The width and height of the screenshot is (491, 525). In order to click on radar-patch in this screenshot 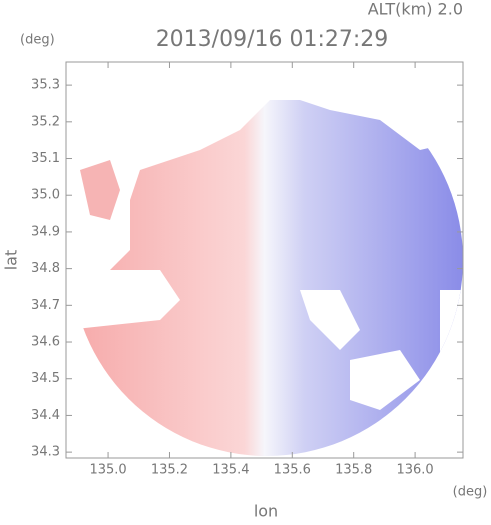, I will do `click(100, 190)`.